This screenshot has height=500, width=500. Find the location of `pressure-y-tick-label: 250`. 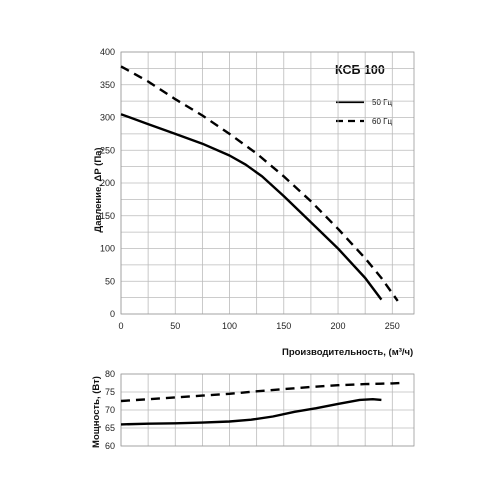

pressure-y-tick-label: 250 is located at coordinates (107, 150).